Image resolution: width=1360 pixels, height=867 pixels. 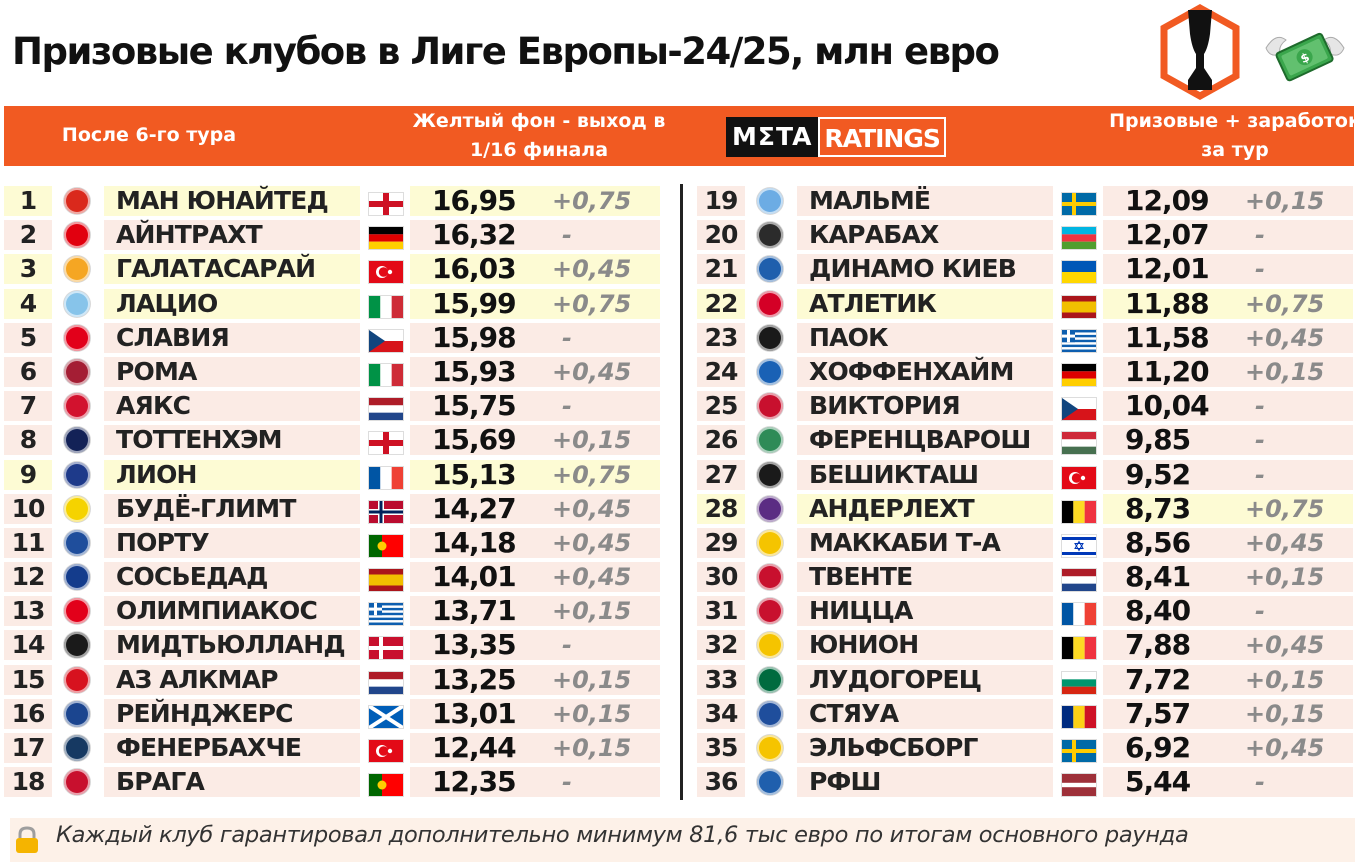 What do you see at coordinates (167, 303) in the screenshot?
I see `club-name: ЛАЦИО` at bounding box center [167, 303].